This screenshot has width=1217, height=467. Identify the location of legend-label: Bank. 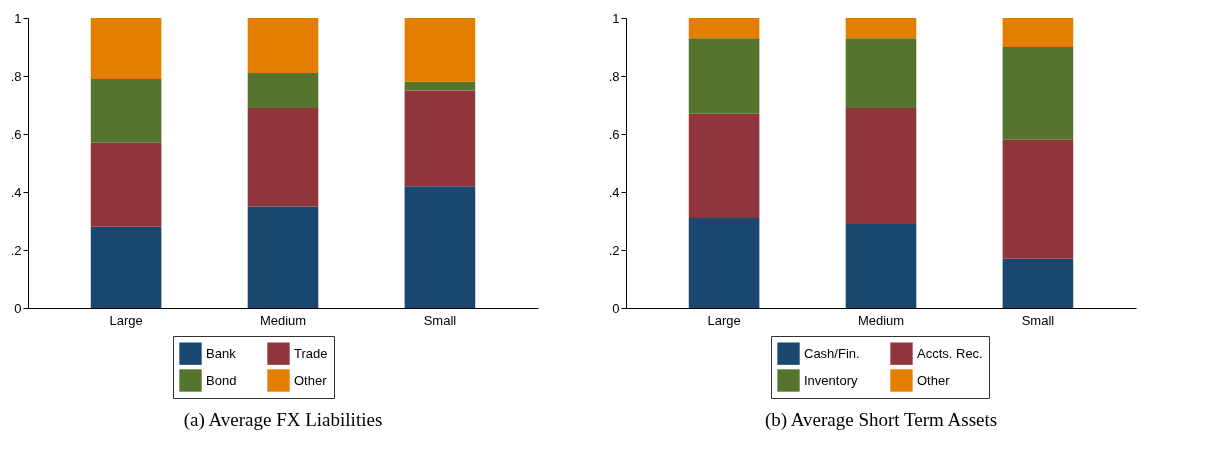
(221, 353).